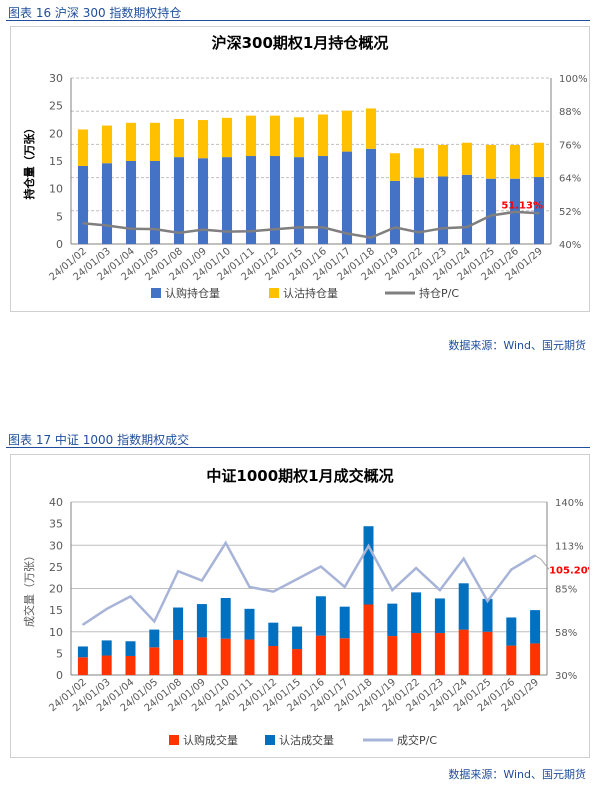 Image resolution: width=600 pixels, height=799 pixels. Describe the element at coordinates (59, 216) in the screenshot. I see `y-tick-label: 5` at that location.